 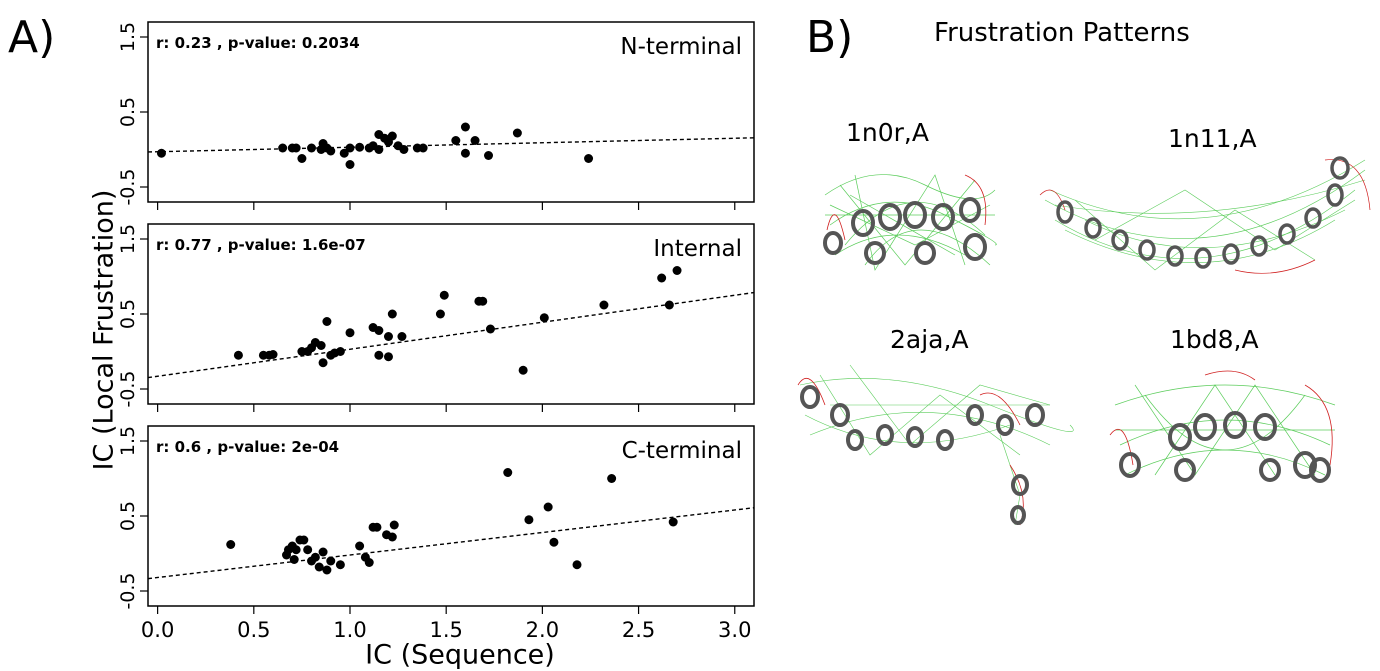 What do you see at coordinates (830, 37) in the screenshot?
I see `panel-b-letter: B)` at bounding box center [830, 37].